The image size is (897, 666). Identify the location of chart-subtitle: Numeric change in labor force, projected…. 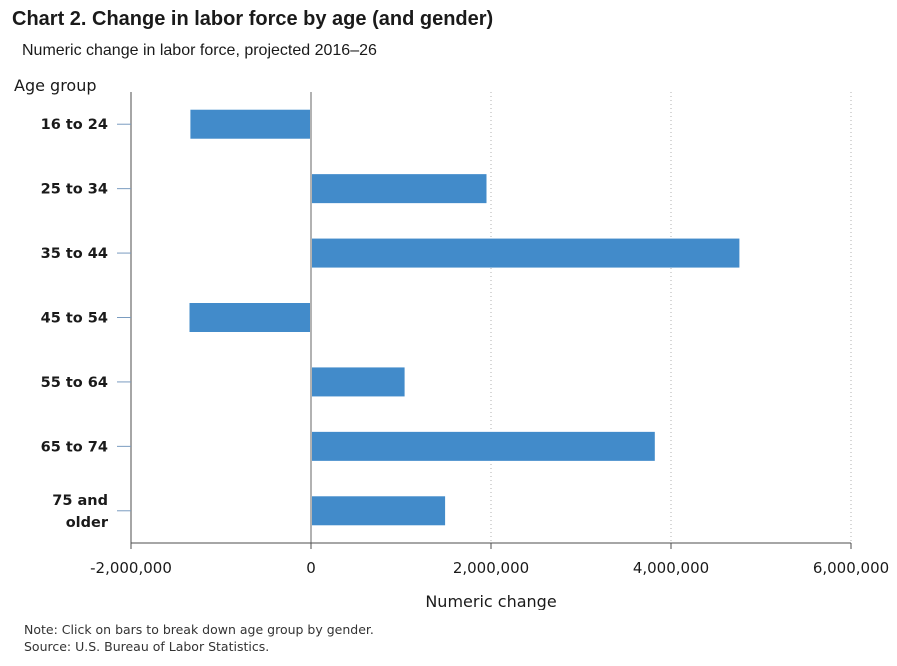
(199, 50).